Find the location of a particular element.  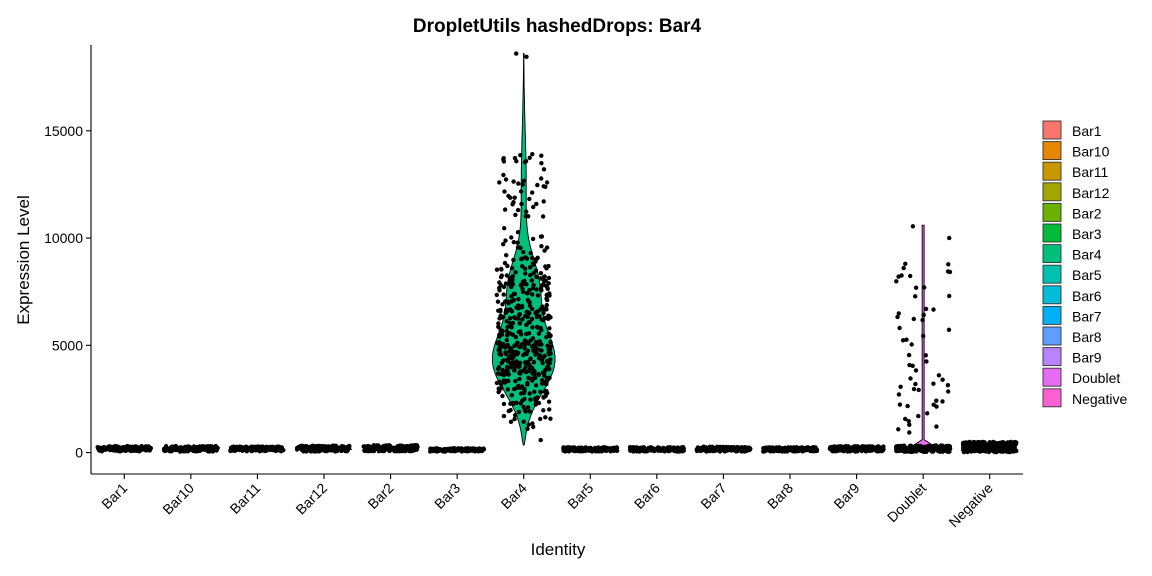

legend-label-bar10: Bar10 is located at coordinates (1091, 152).